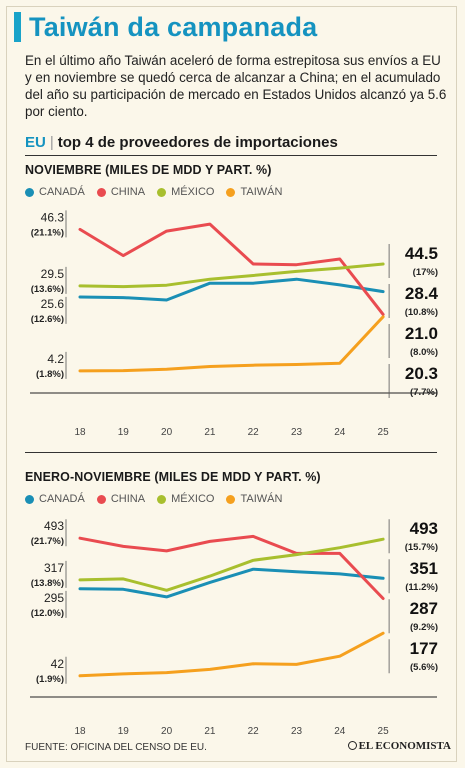 This screenshot has height=768, width=465. What do you see at coordinates (424, 352) in the screenshot?
I see `right-pct-label: (8.0%)` at bounding box center [424, 352].